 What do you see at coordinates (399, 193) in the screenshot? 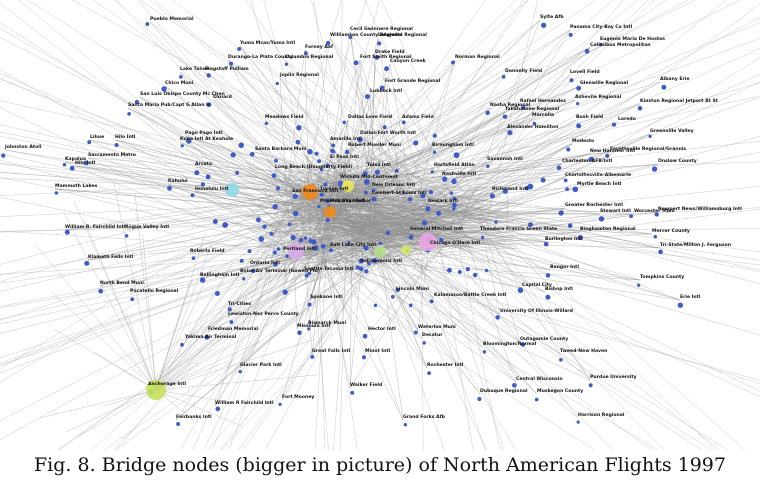
I see `airport-label: Lambert-St Louis Intl` at bounding box center [399, 193].